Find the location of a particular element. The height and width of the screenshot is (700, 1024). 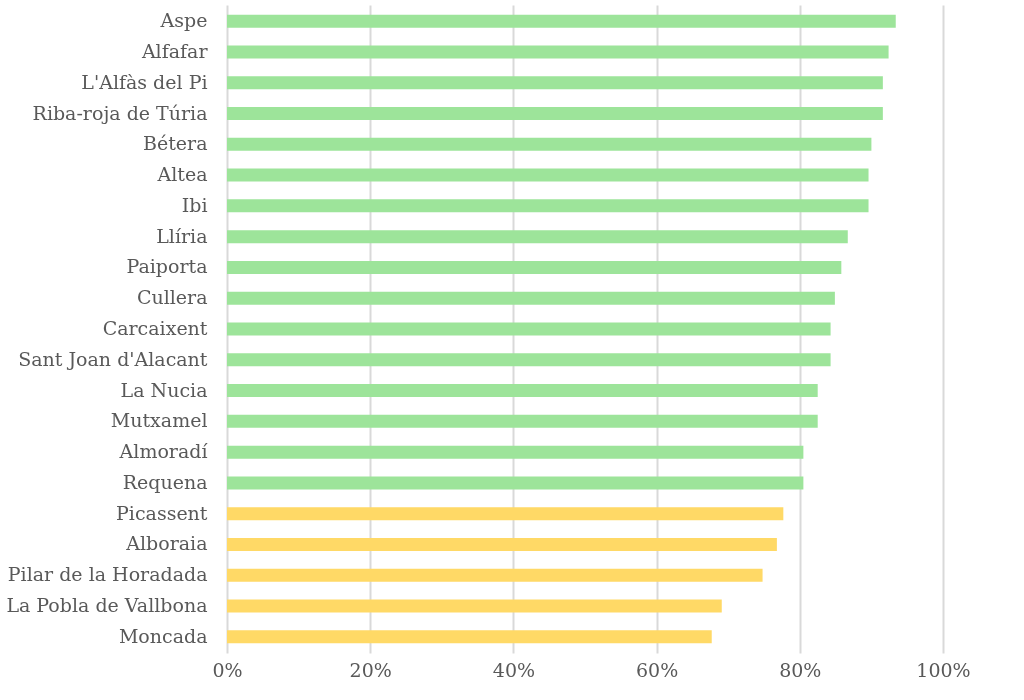

x-tick-label: 0% is located at coordinates (227, 669).